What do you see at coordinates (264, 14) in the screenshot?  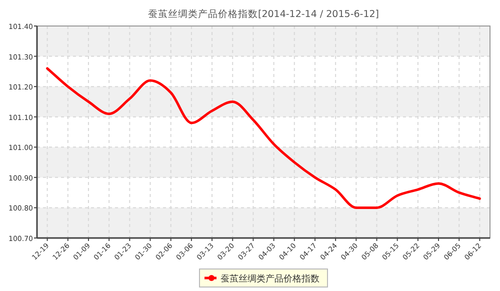 I see `chart-title: 蚕茧丝绸类产品价格指数[2014-12-14 / 2015-6-12]` at bounding box center [264, 14].